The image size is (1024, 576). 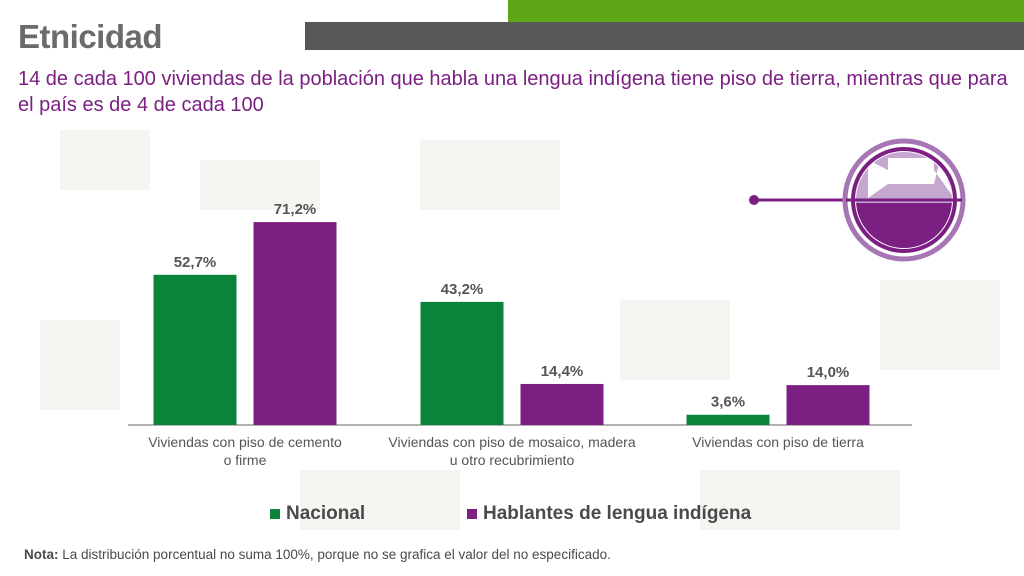 I want to click on legend-item-hablantes: Hablantes de lengua indígena, so click(x=609, y=514).